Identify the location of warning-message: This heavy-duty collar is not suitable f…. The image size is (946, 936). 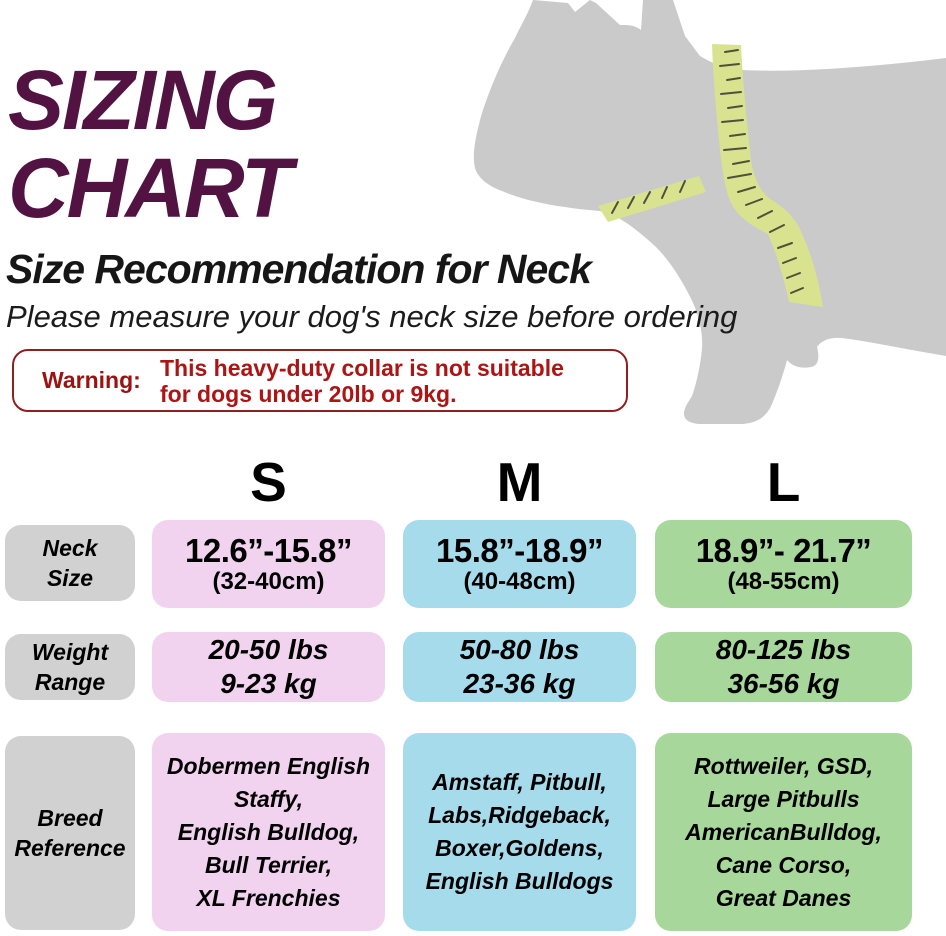
(362, 380).